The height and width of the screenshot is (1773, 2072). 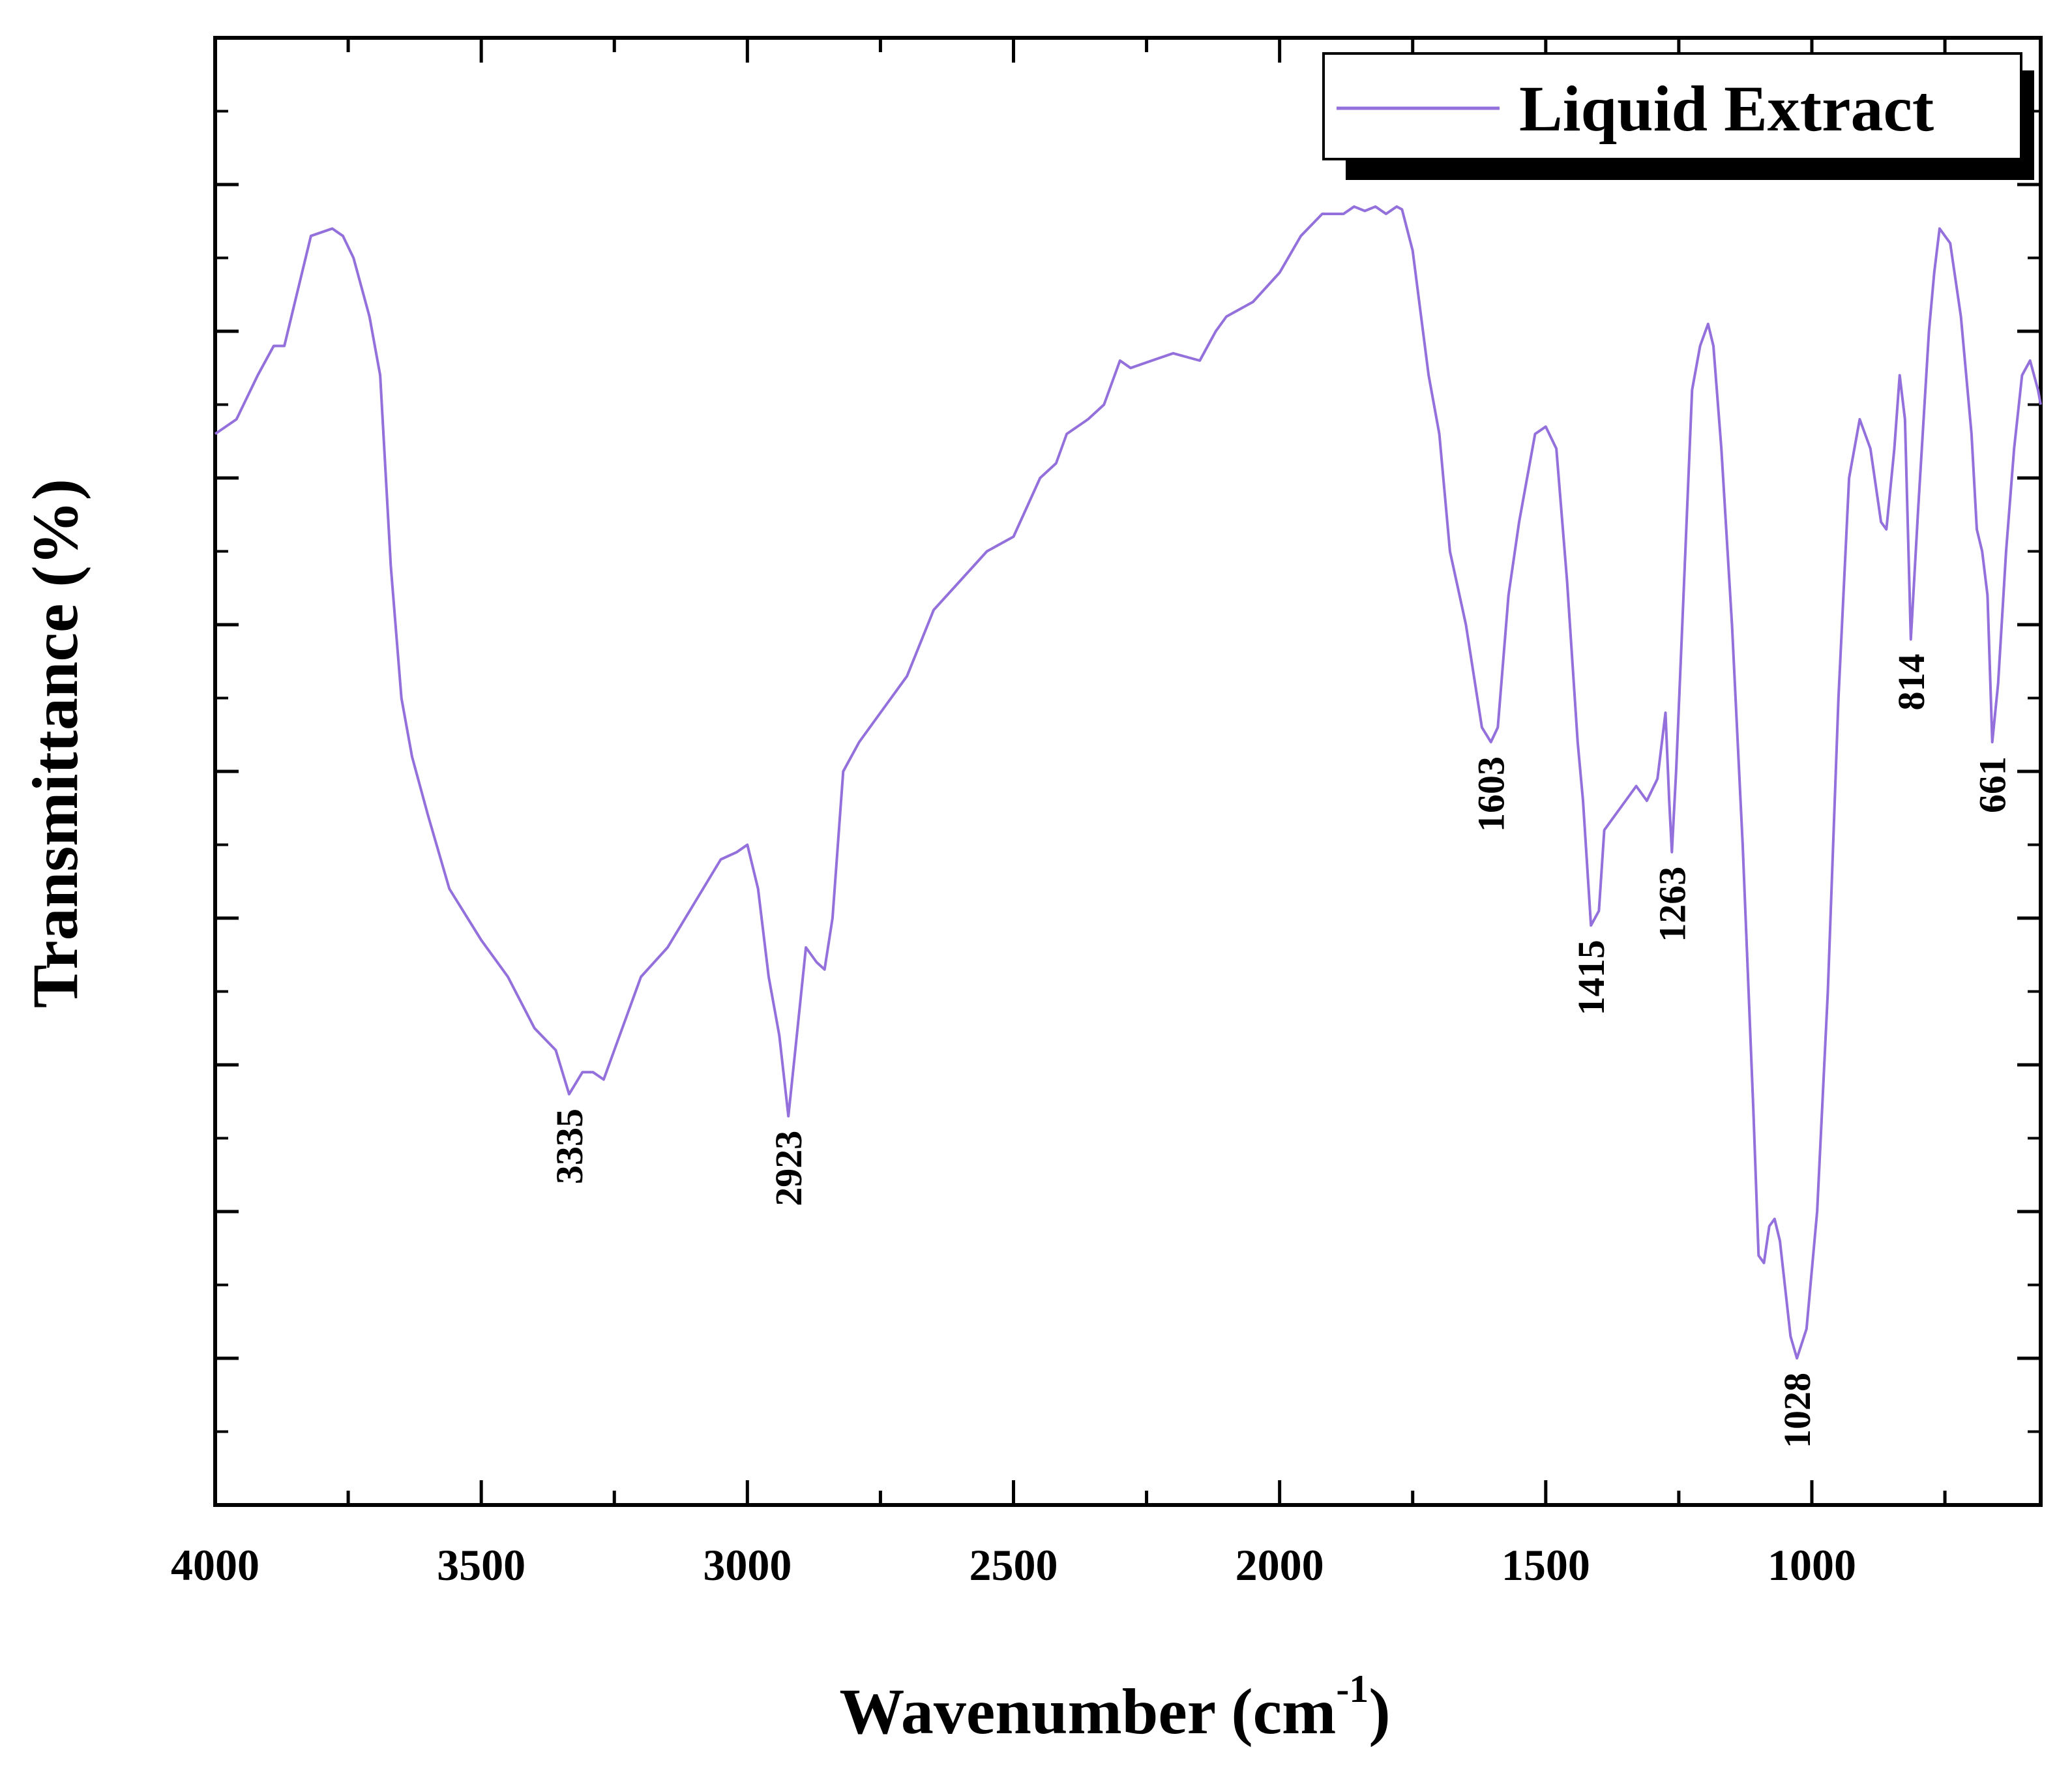 I want to click on peak-label: 1603, so click(x=1491, y=794).